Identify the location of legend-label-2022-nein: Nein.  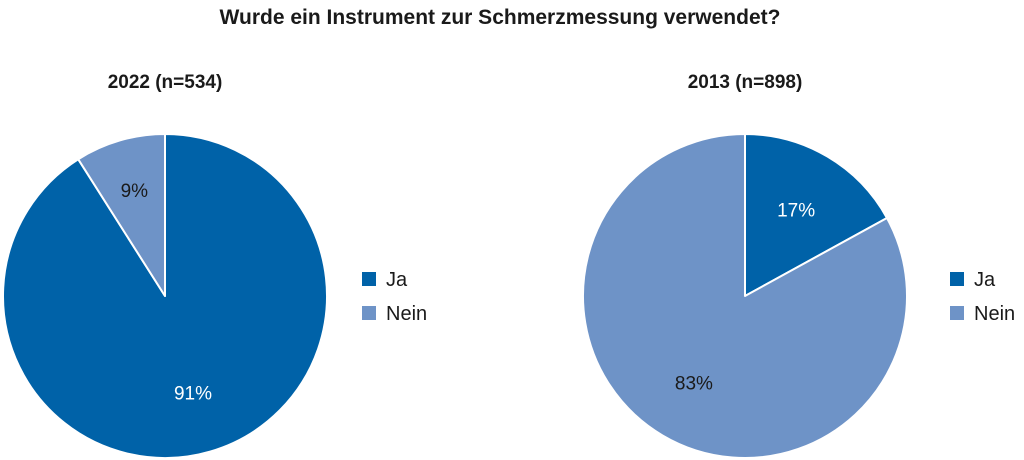
(406, 314).